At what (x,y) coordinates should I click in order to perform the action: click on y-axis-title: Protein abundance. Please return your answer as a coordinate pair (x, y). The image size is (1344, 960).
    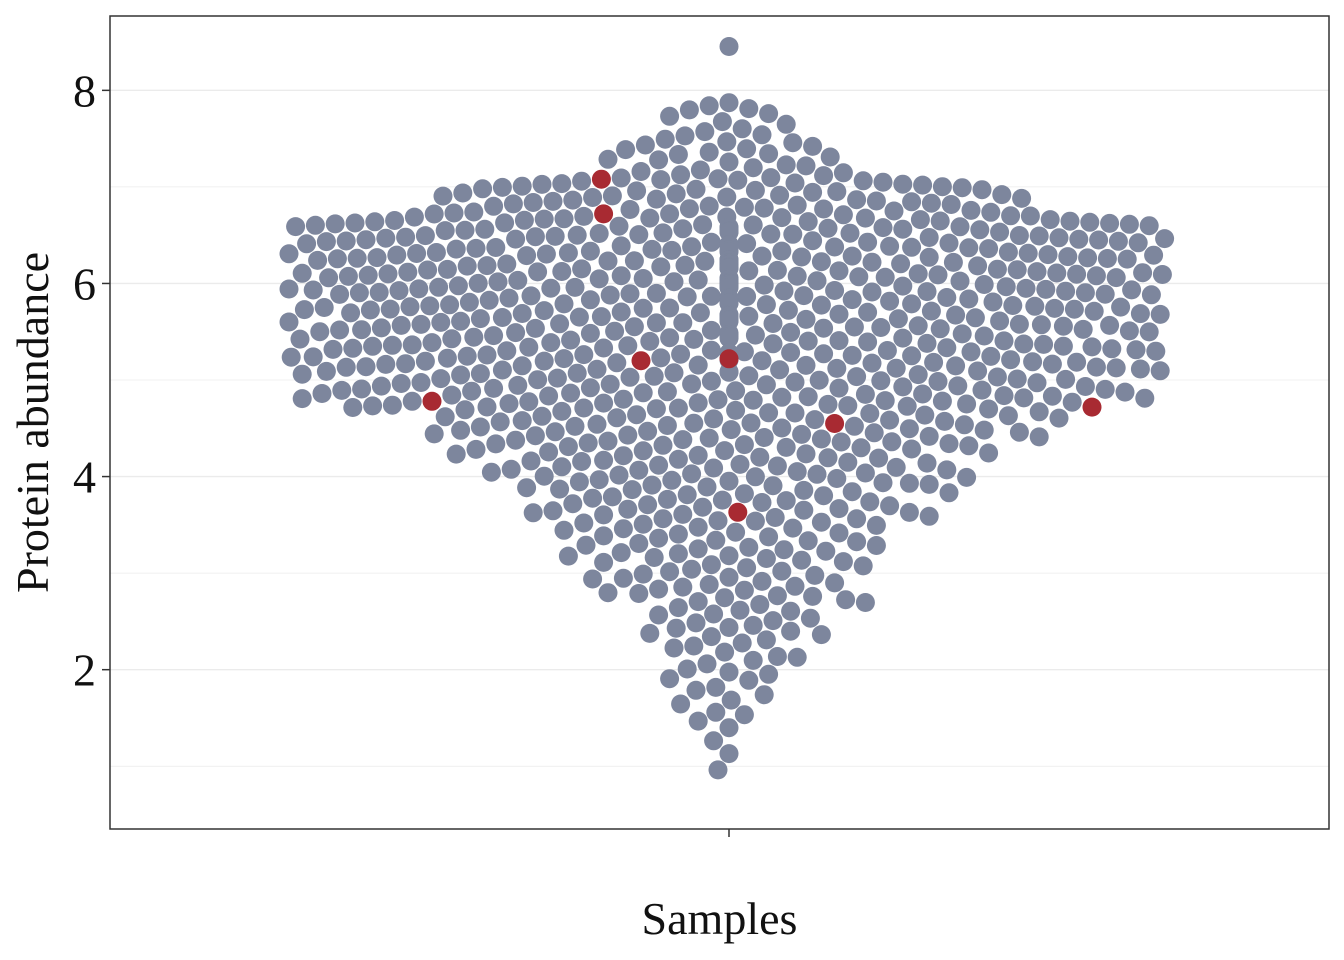
    Looking at the image, I should click on (32, 422).